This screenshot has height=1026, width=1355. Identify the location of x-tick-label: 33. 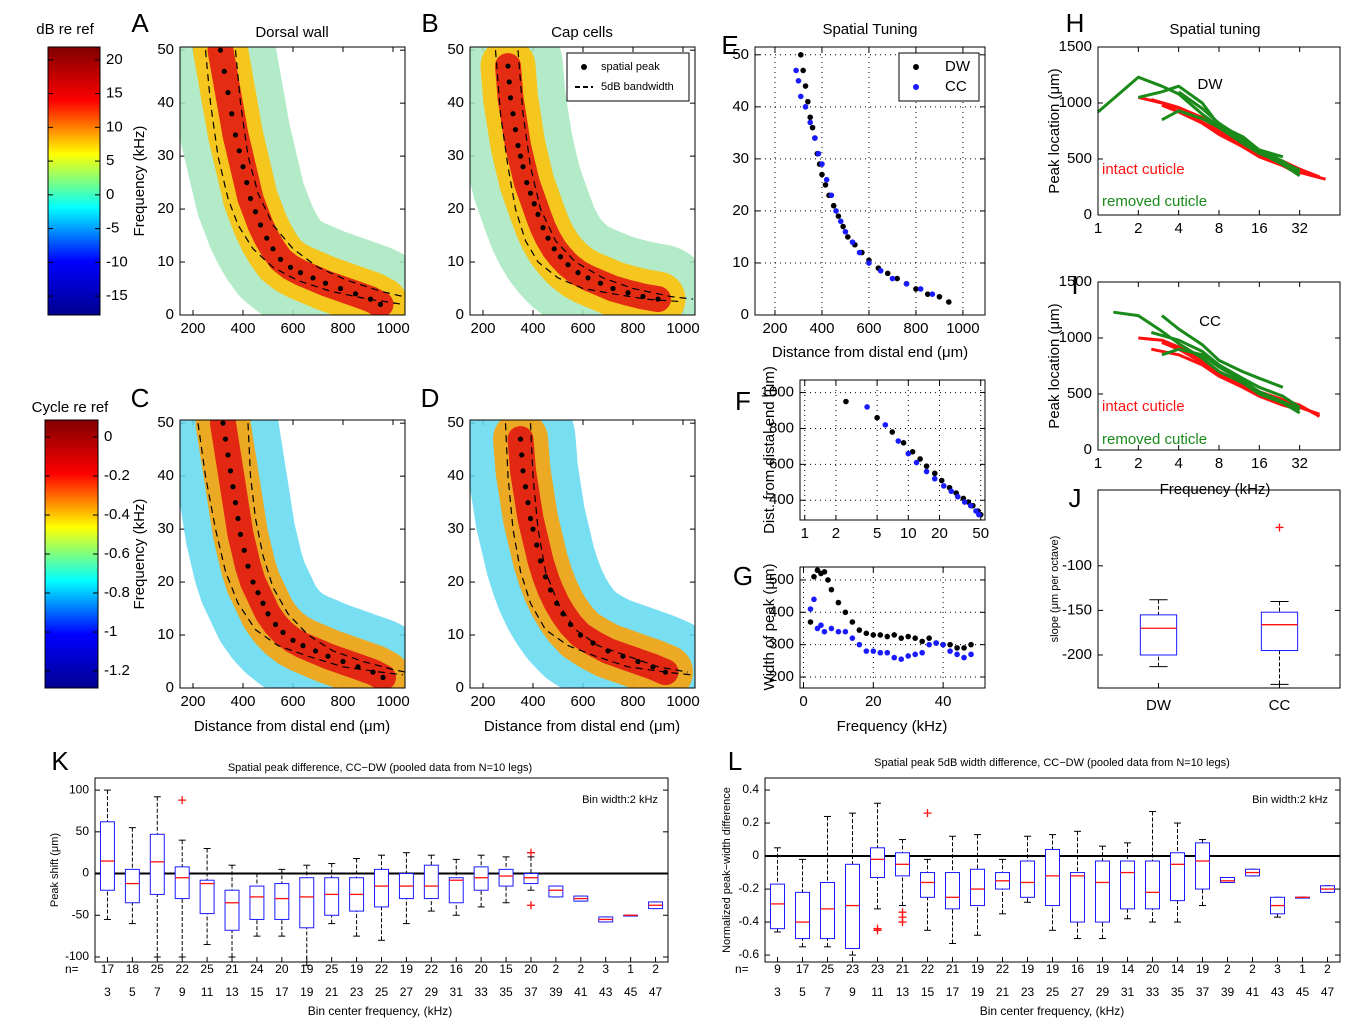
(1153, 992).